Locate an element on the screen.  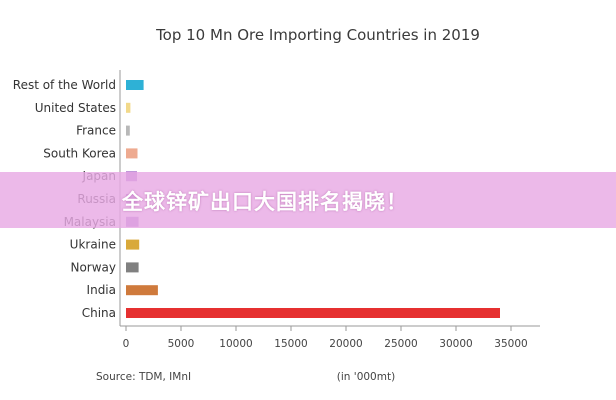
category-label-south-korea: South Korea is located at coordinates (79, 153).